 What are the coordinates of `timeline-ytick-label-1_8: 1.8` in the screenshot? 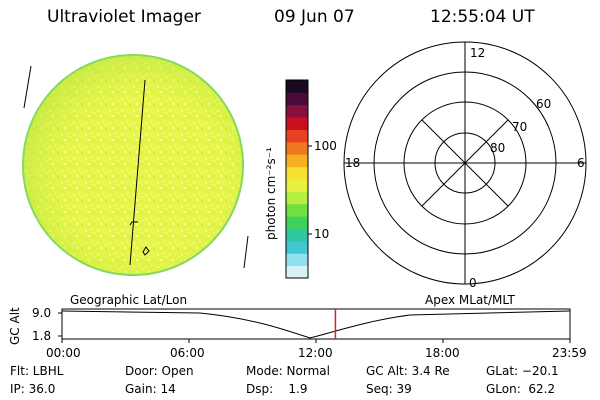 It's located at (42, 336).